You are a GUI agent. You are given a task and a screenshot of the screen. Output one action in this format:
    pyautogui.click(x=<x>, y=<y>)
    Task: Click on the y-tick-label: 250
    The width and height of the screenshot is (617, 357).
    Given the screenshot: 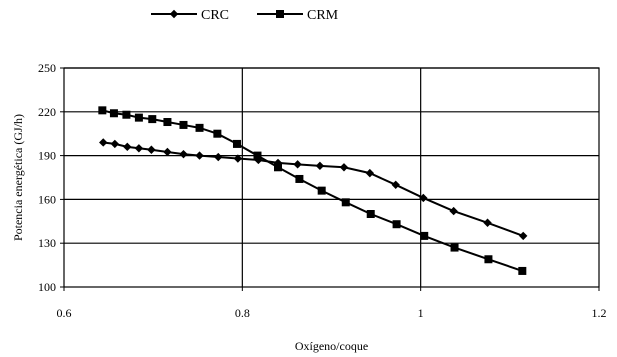 What is the action you would take?
    pyautogui.click(x=47, y=68)
    